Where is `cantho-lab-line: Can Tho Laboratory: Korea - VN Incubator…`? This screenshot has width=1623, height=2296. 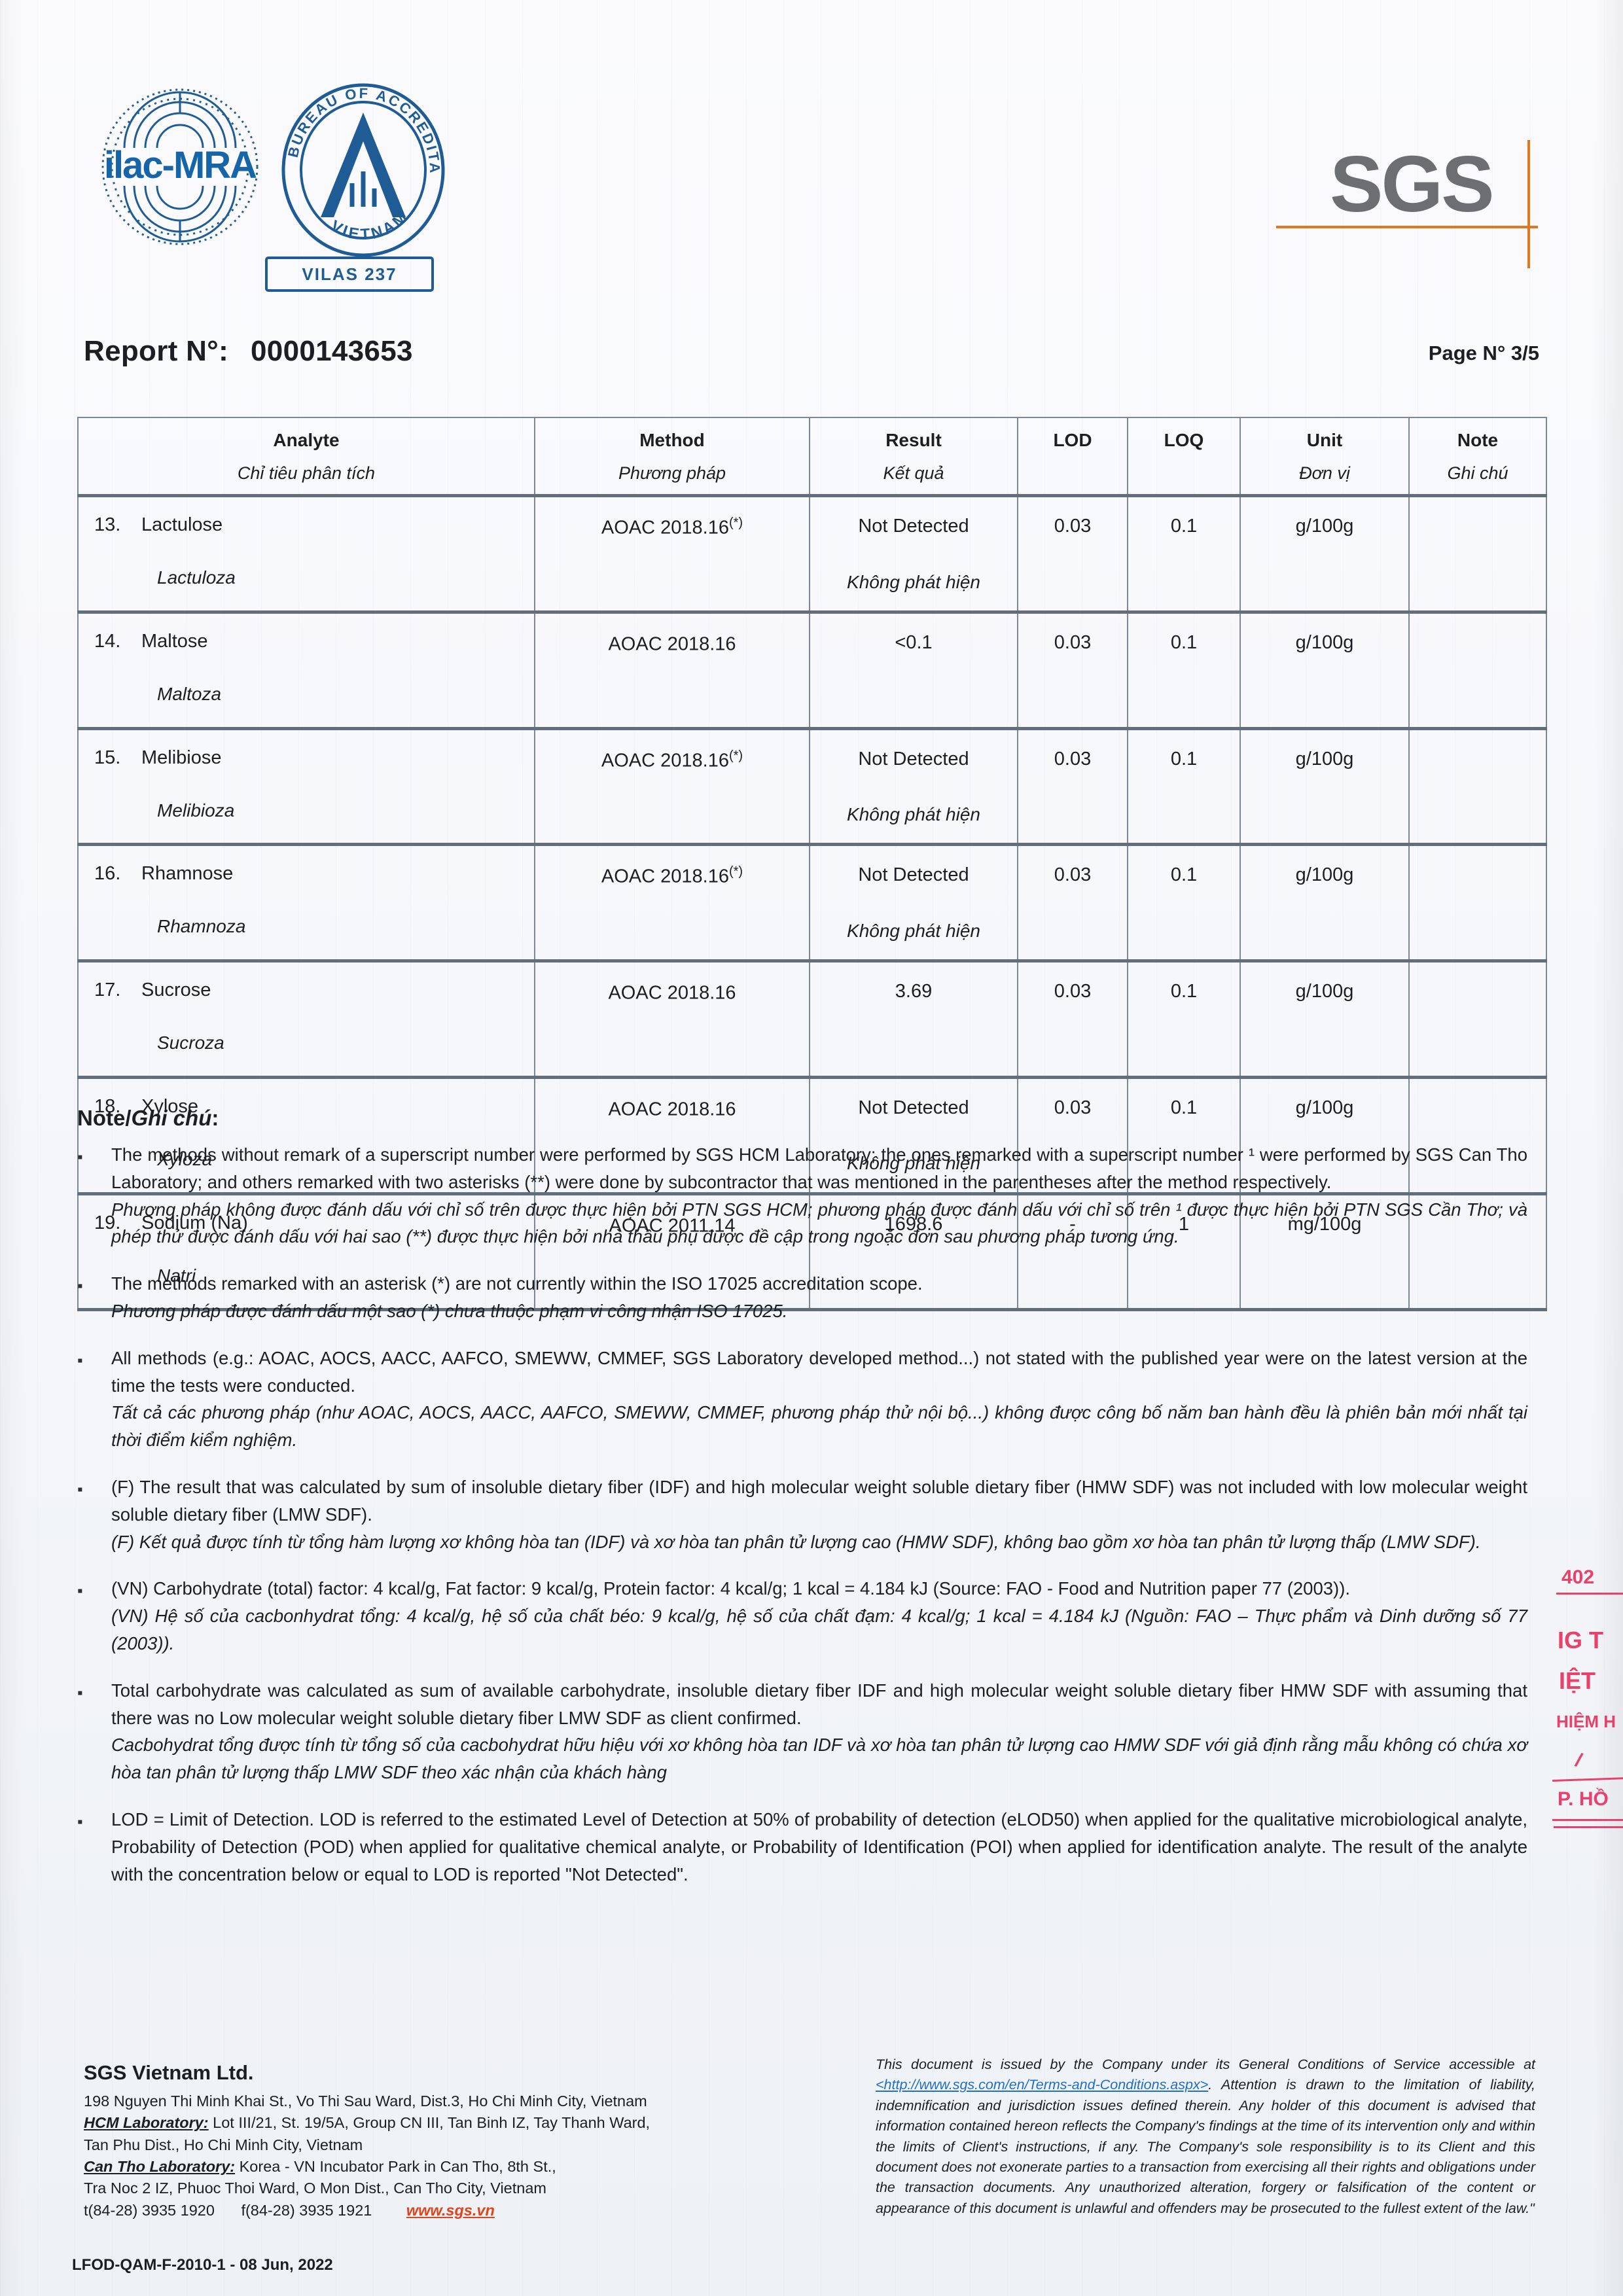 cantho-lab-line: Can Tho Laboratory: Korea - VN Incubator… is located at coordinates (444, 2167).